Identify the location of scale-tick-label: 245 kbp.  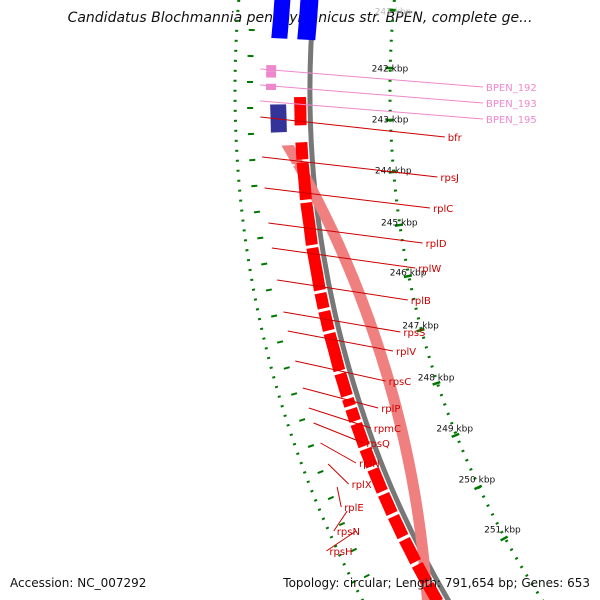
(399, 223).